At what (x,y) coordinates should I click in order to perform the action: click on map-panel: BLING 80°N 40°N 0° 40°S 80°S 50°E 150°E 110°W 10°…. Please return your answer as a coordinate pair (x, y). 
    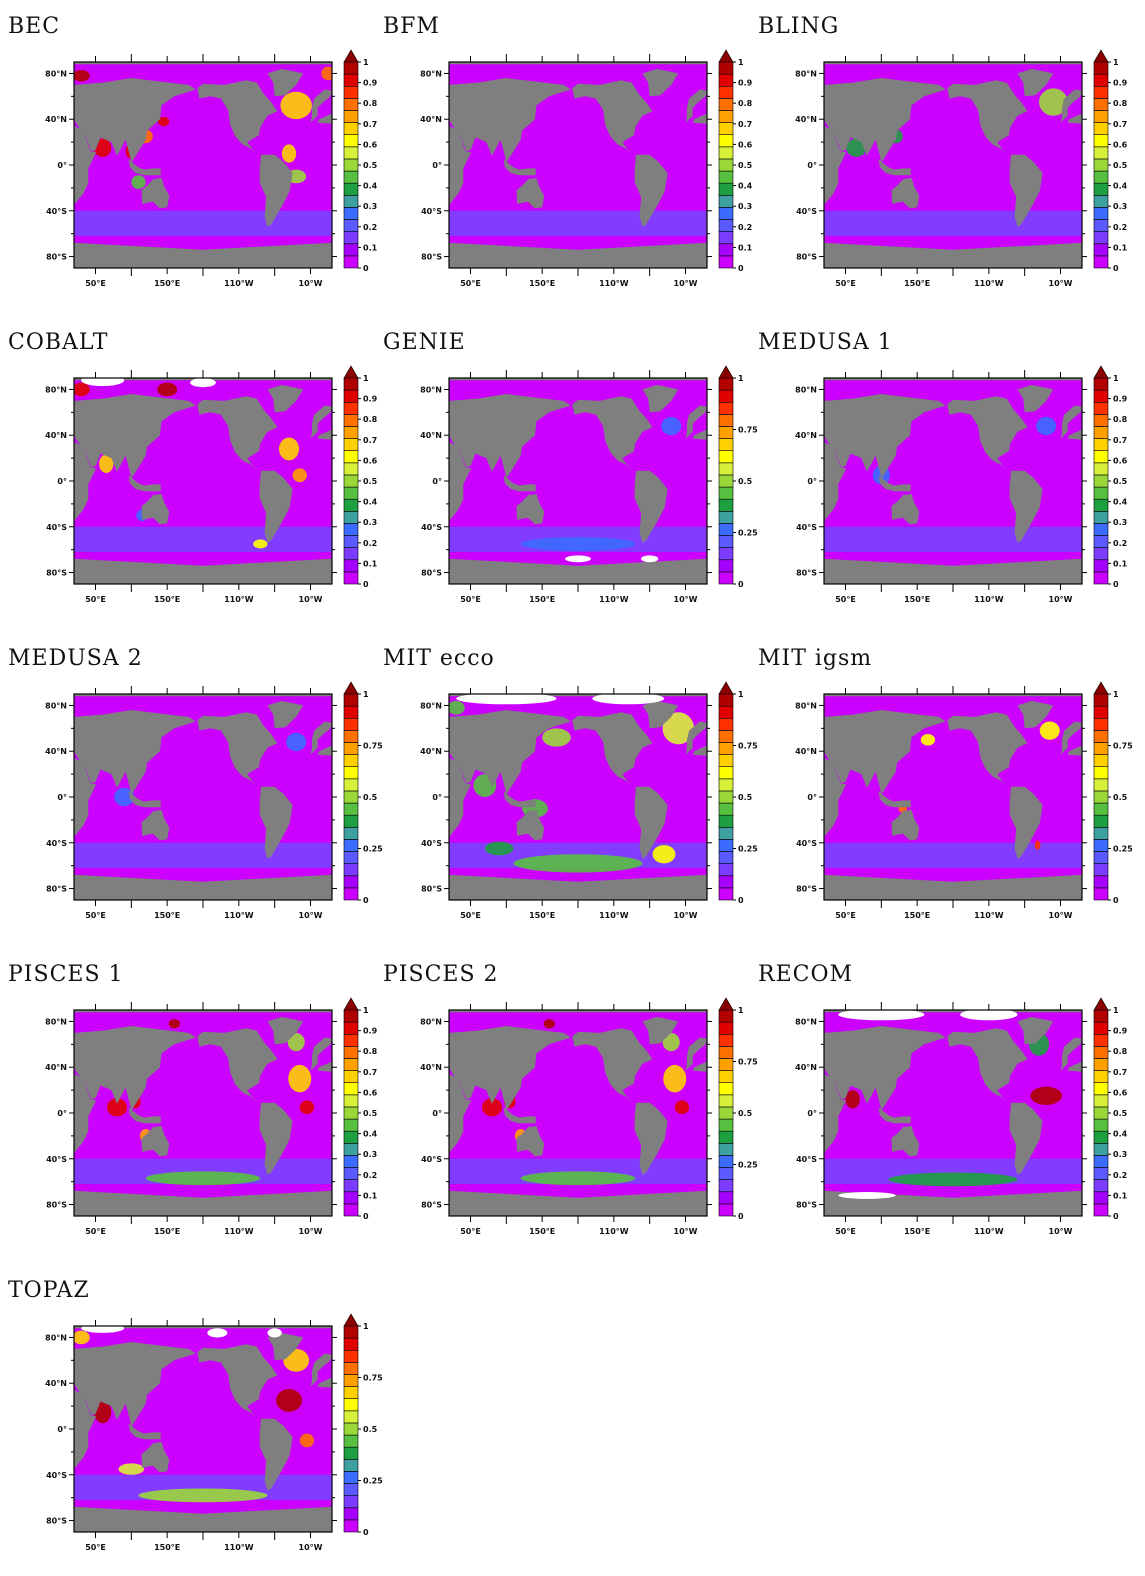
    Looking at the image, I should click on (943, 162).